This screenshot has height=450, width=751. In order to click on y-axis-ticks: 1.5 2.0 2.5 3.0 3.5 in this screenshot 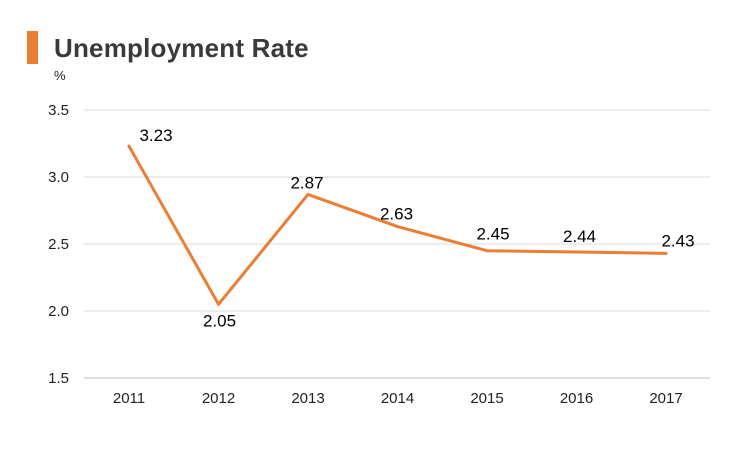, I will do `click(58, 244)`.